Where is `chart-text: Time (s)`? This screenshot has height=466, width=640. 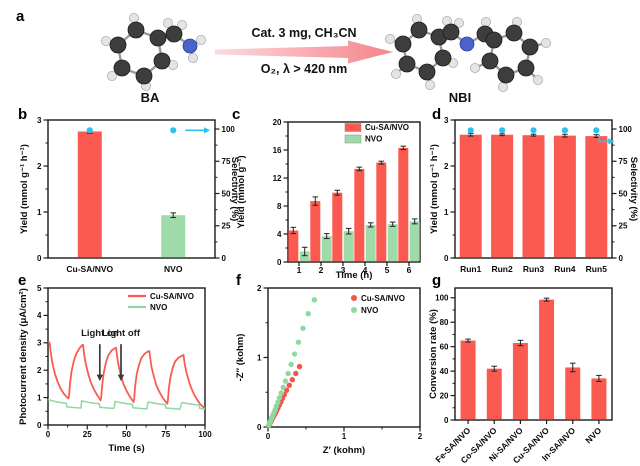 chart-text: Time (s) is located at coordinates (126, 448).